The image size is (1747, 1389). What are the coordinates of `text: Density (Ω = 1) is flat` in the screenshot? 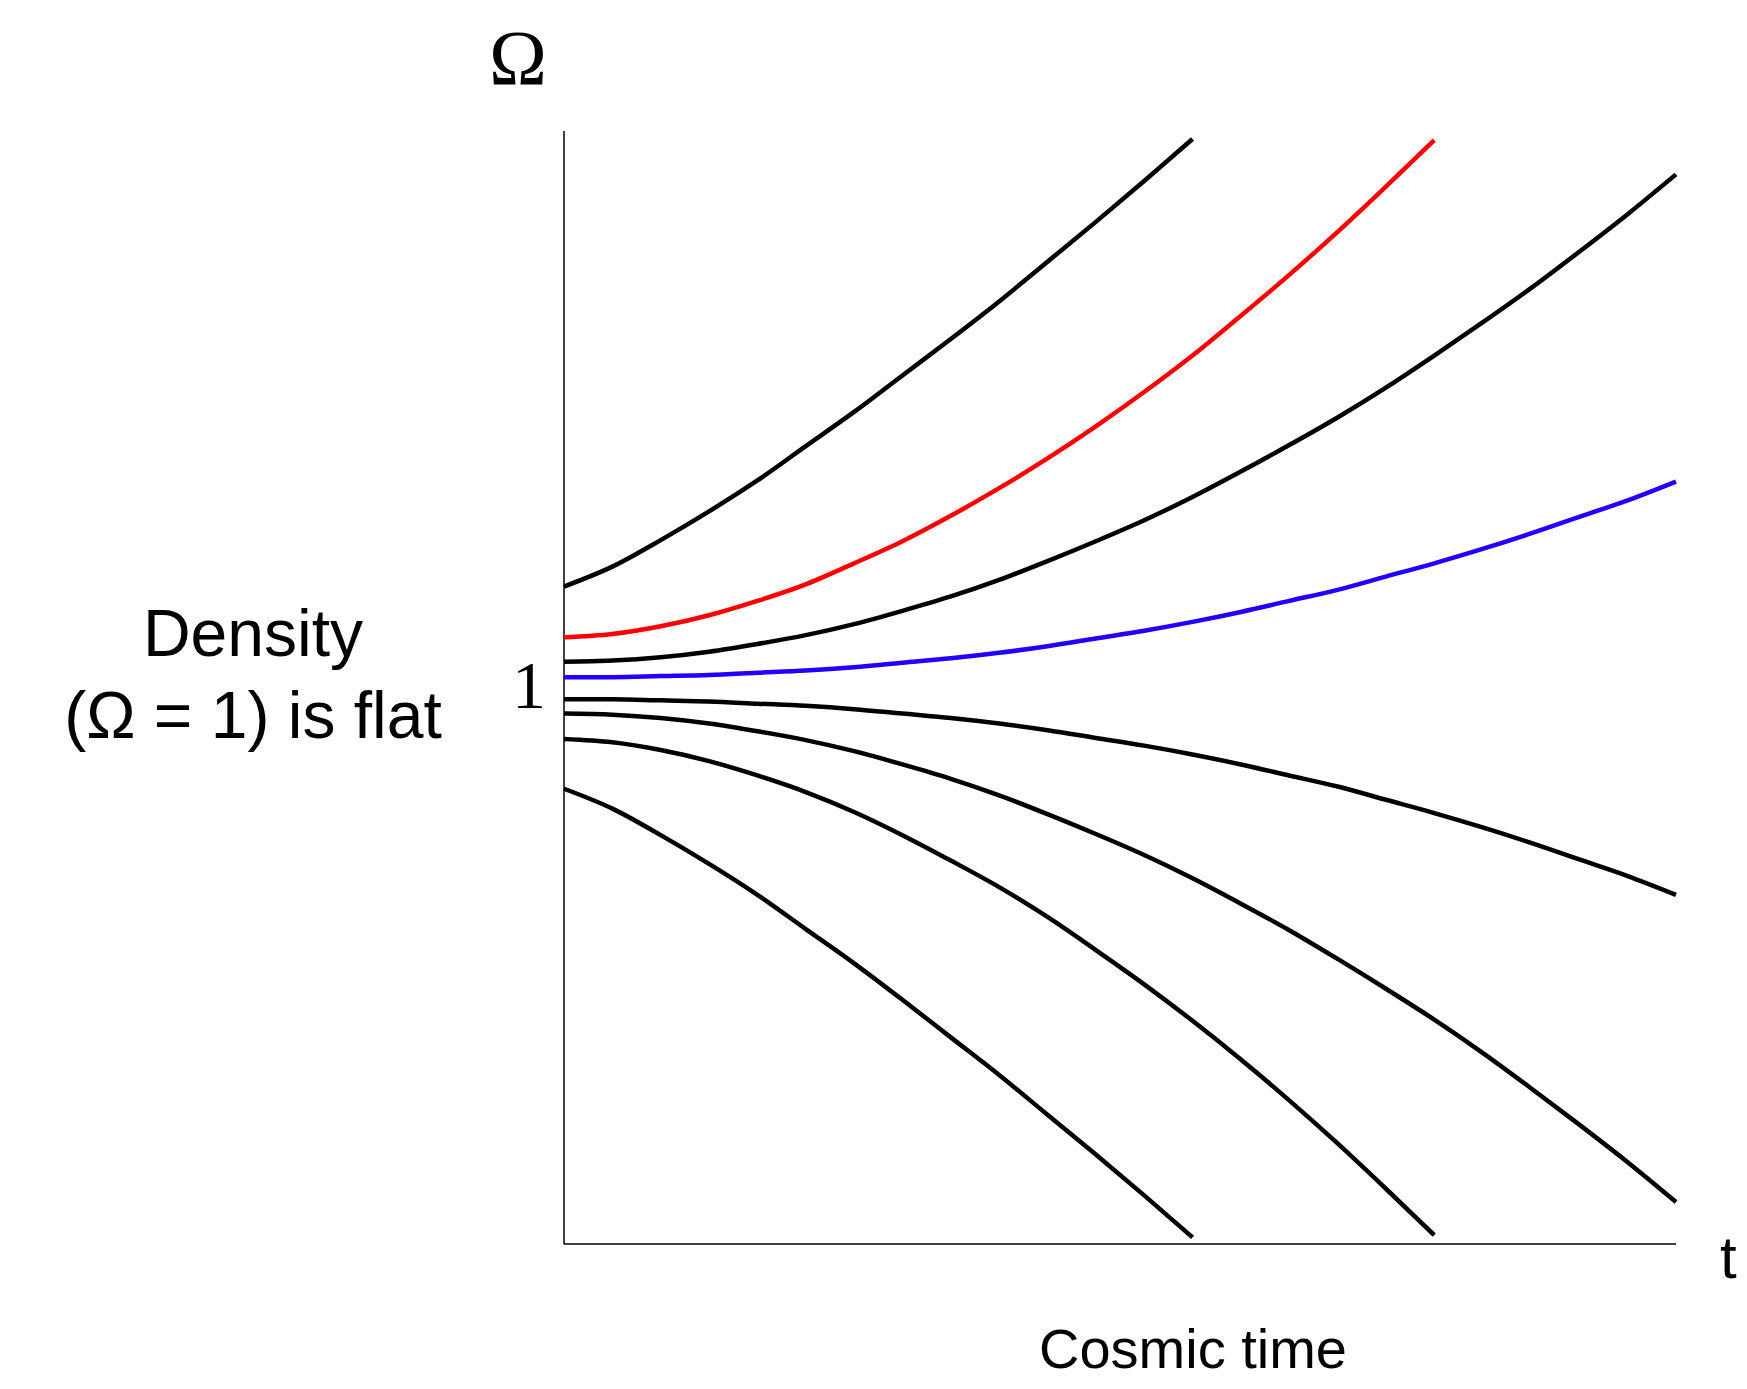 It's located at (253, 674).